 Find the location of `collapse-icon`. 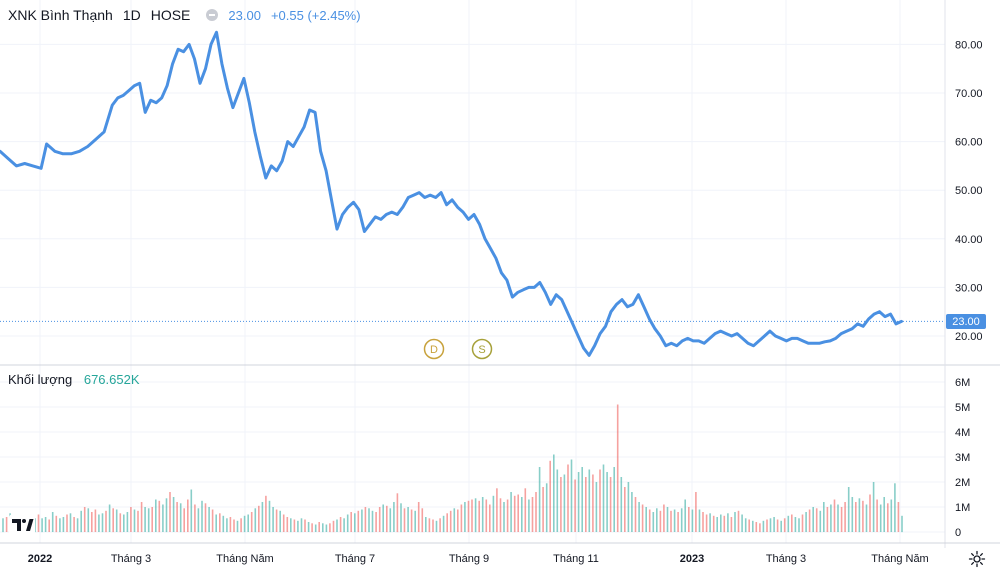

collapse-icon is located at coordinates (212, 15).